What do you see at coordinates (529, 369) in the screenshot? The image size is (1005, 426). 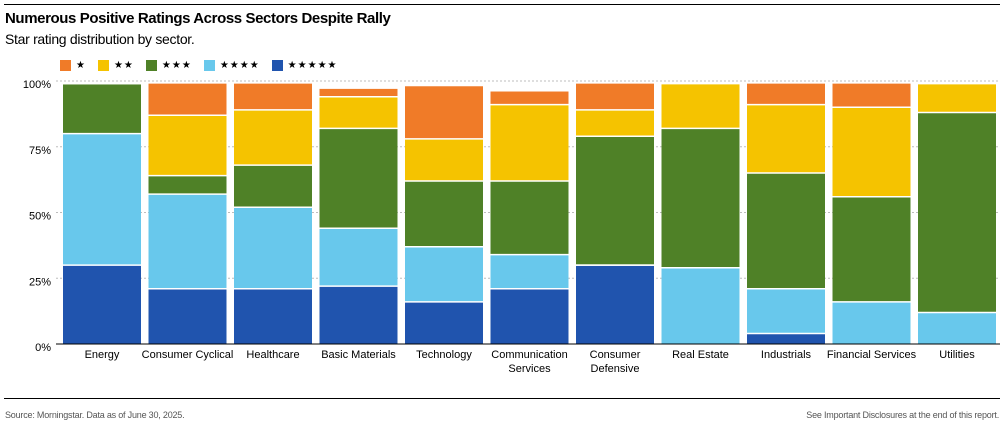 I see `x-tick-label: Services` at bounding box center [529, 369].